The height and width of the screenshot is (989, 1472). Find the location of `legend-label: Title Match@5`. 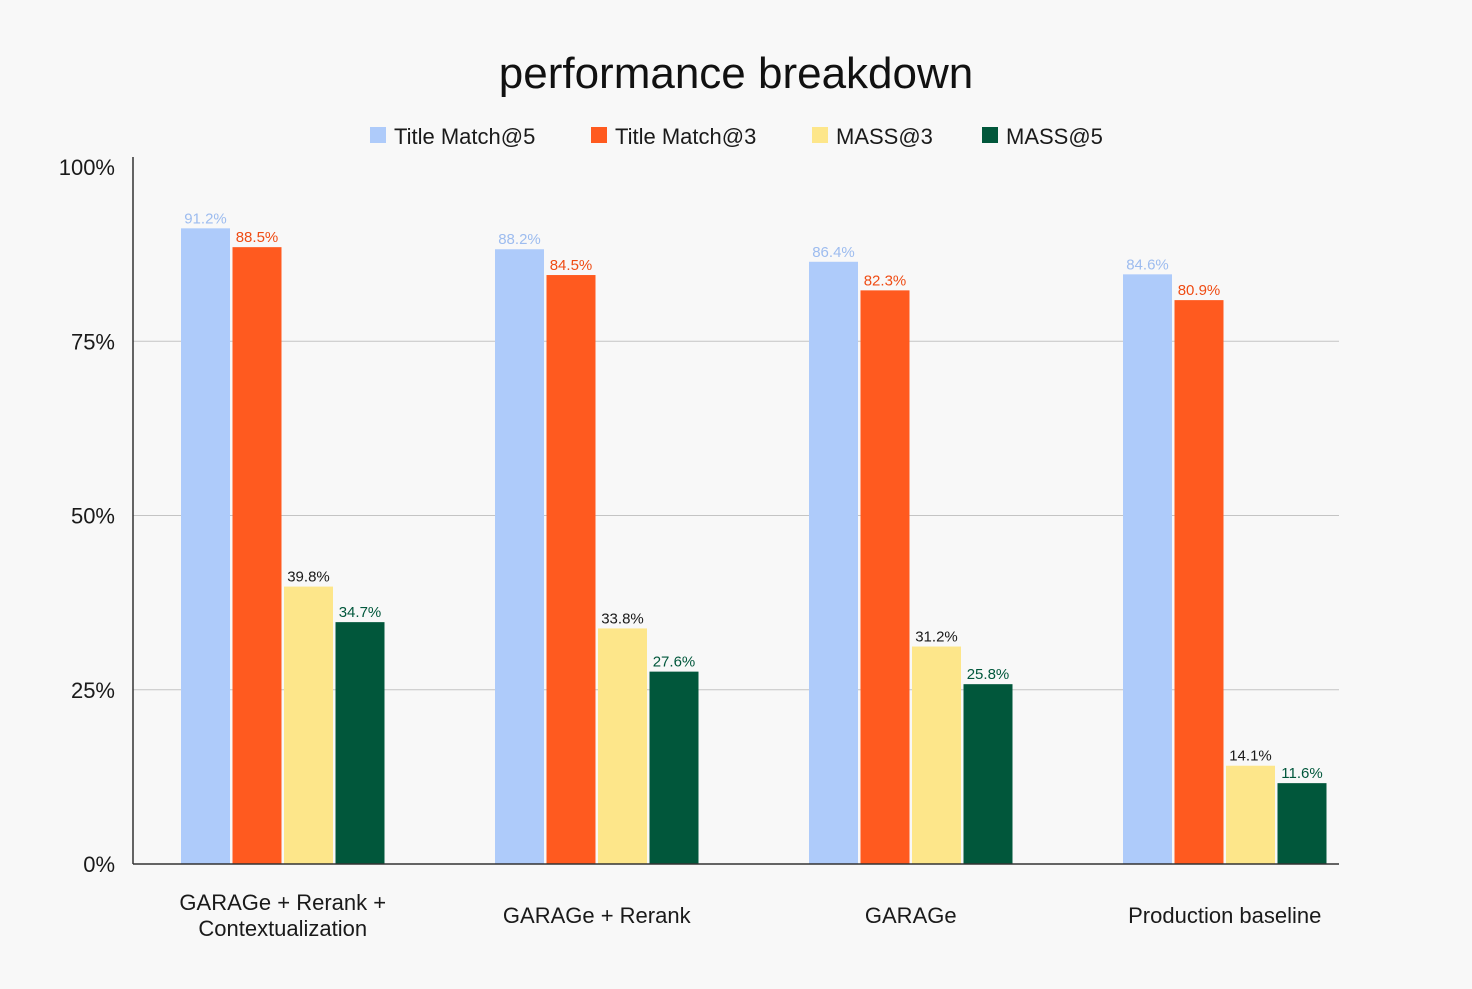

legend-label: Title Match@5 is located at coordinates (464, 136).